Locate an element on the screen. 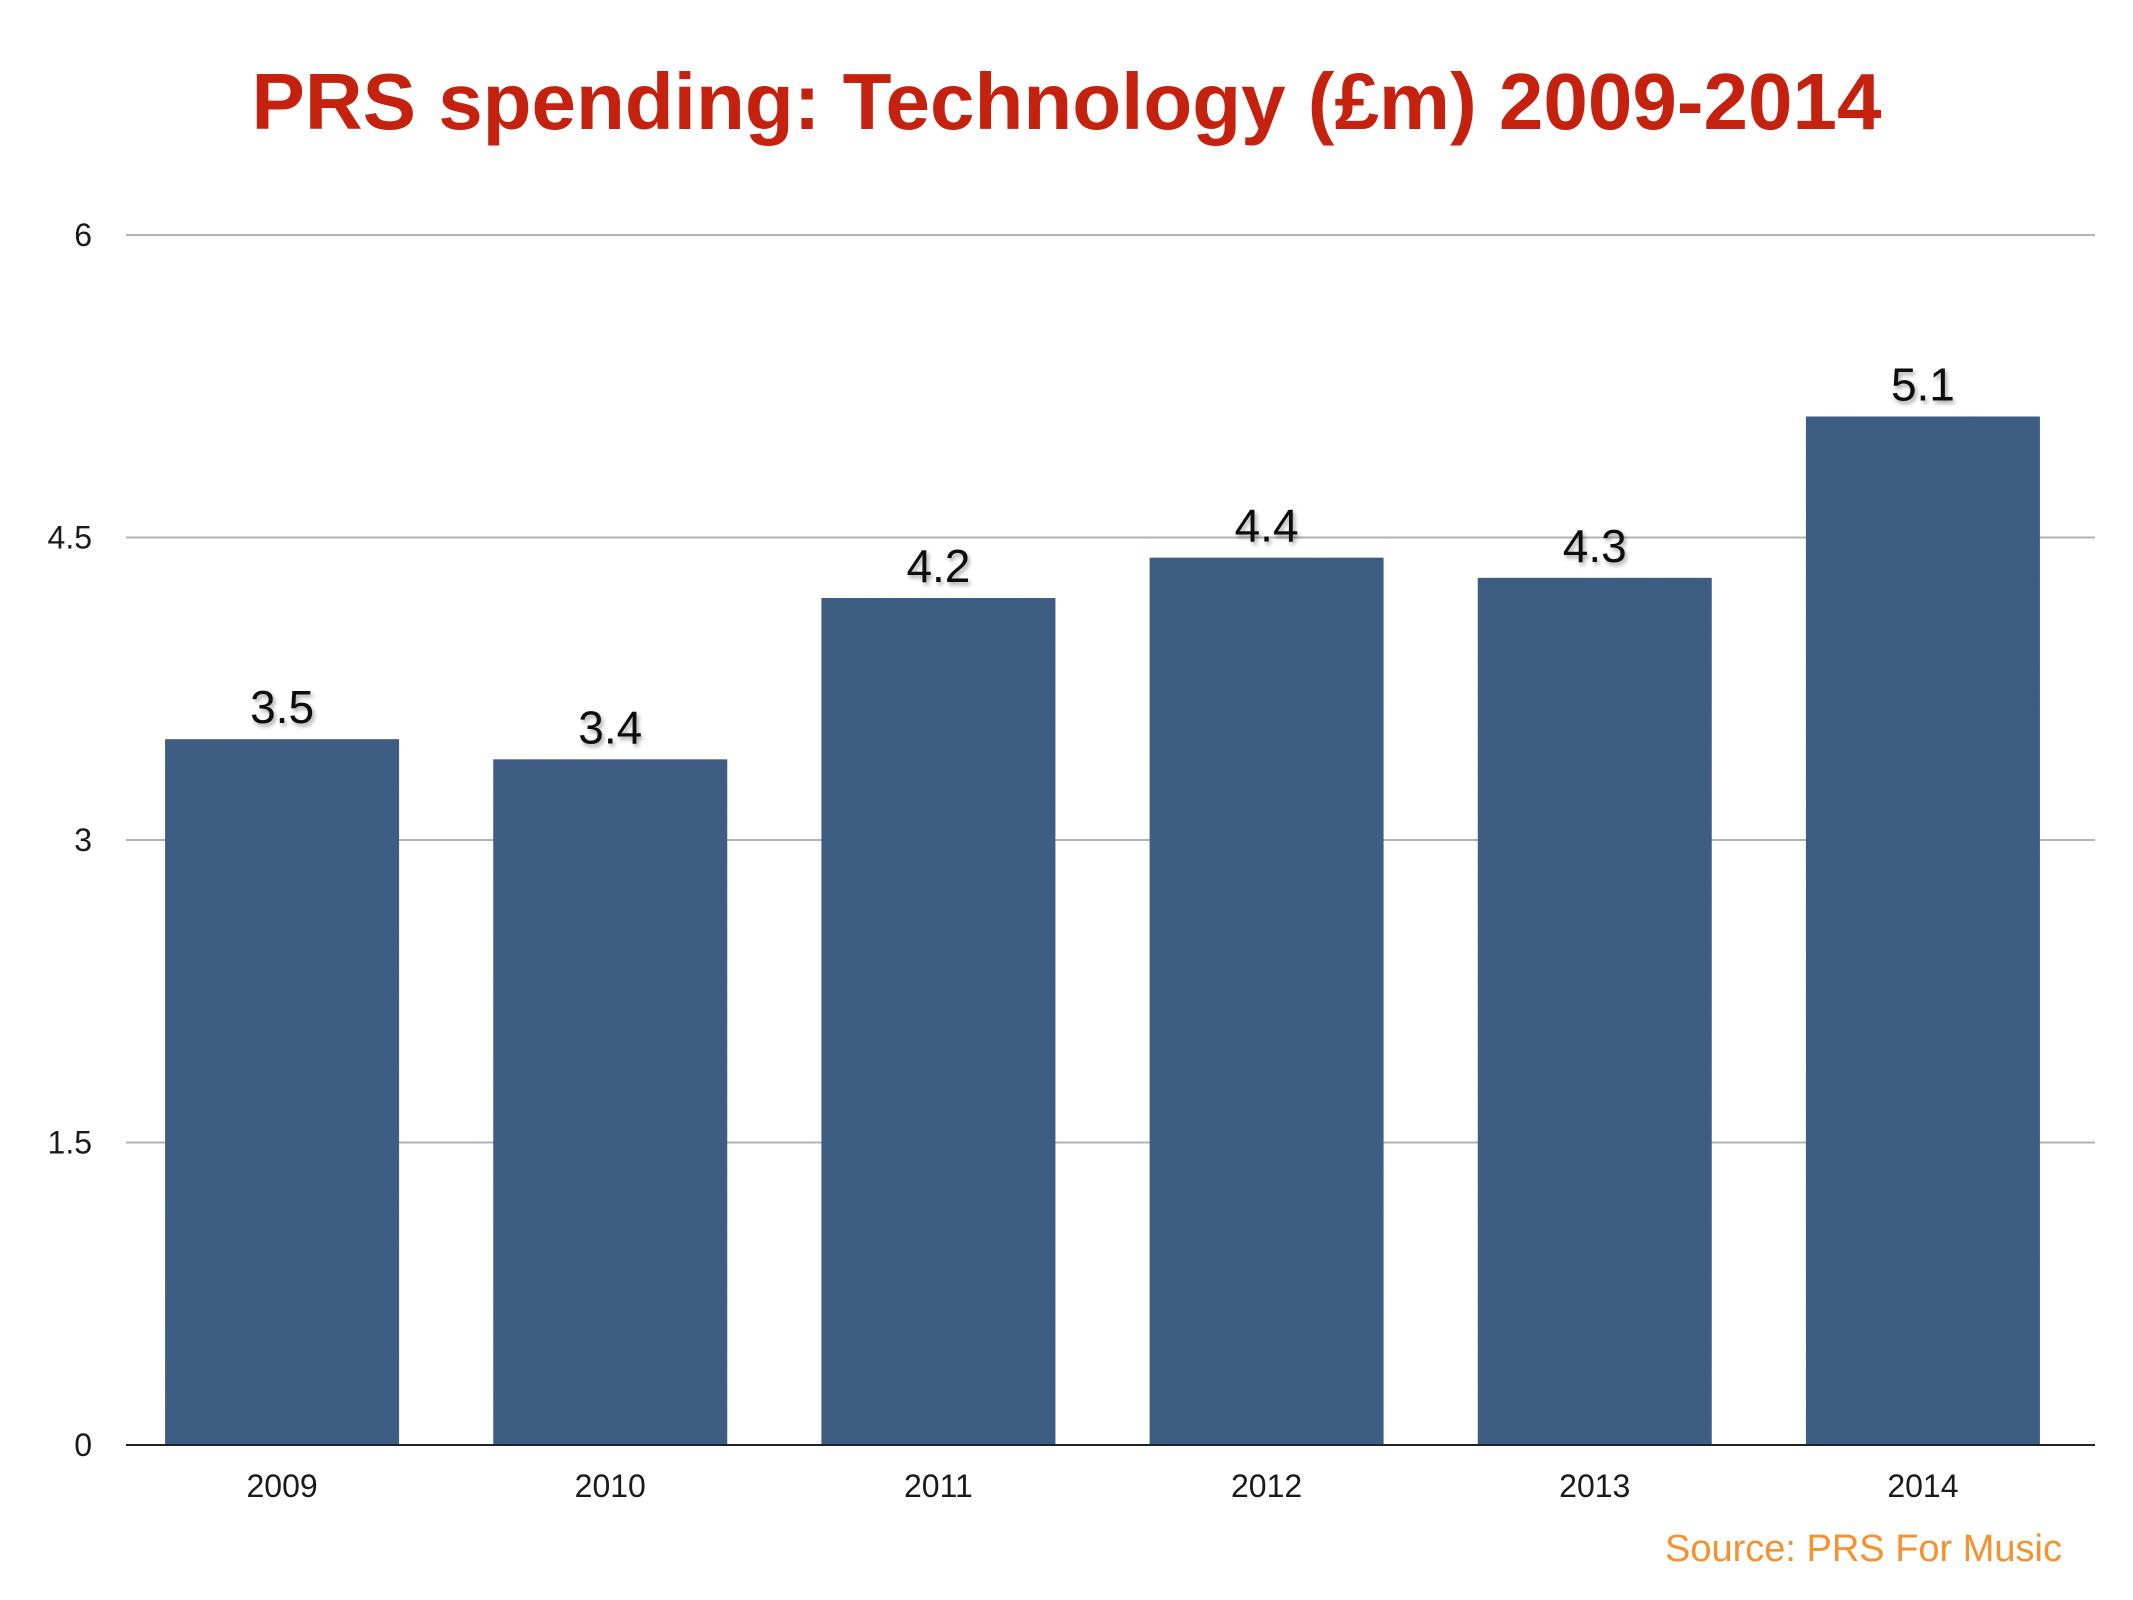  y-axis-ticks: 0 1.5 3 4.5 6 is located at coordinates (70, 840).